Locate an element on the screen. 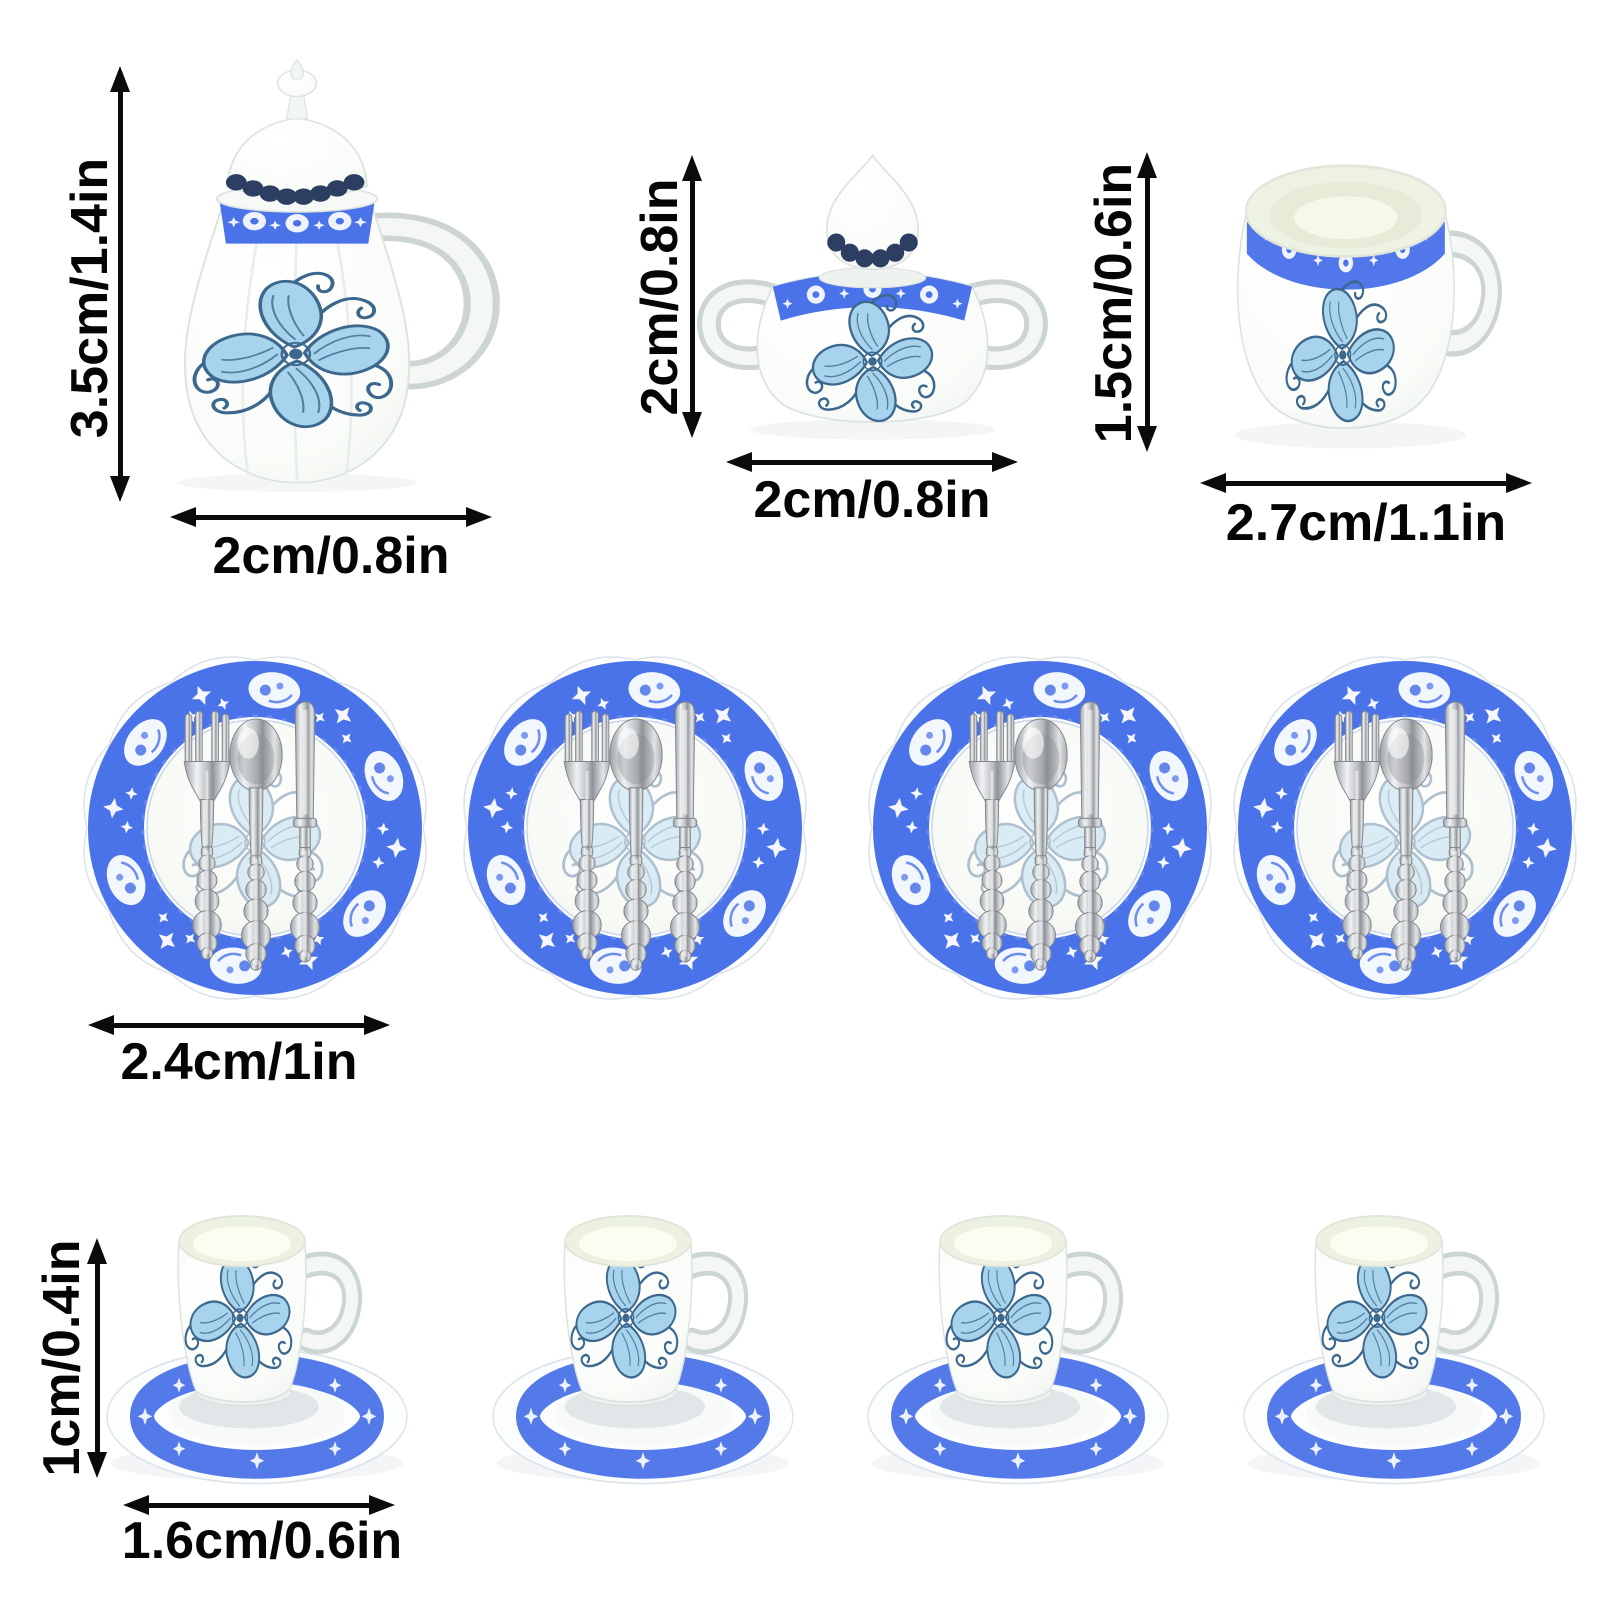 The image size is (1600, 1600). creamer-width-label: 2.7cm/1.1in is located at coordinates (1366, 523).